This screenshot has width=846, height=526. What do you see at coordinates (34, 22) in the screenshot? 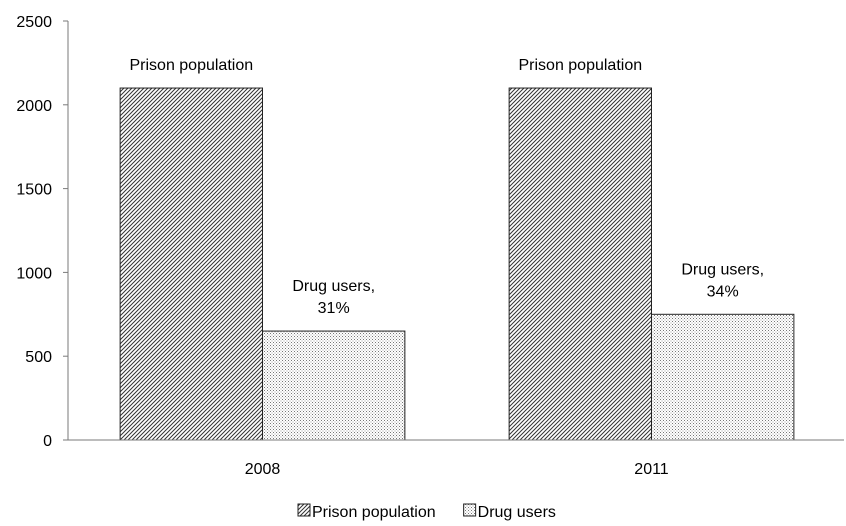
I see `y-tick-label: 2500` at bounding box center [34, 22].